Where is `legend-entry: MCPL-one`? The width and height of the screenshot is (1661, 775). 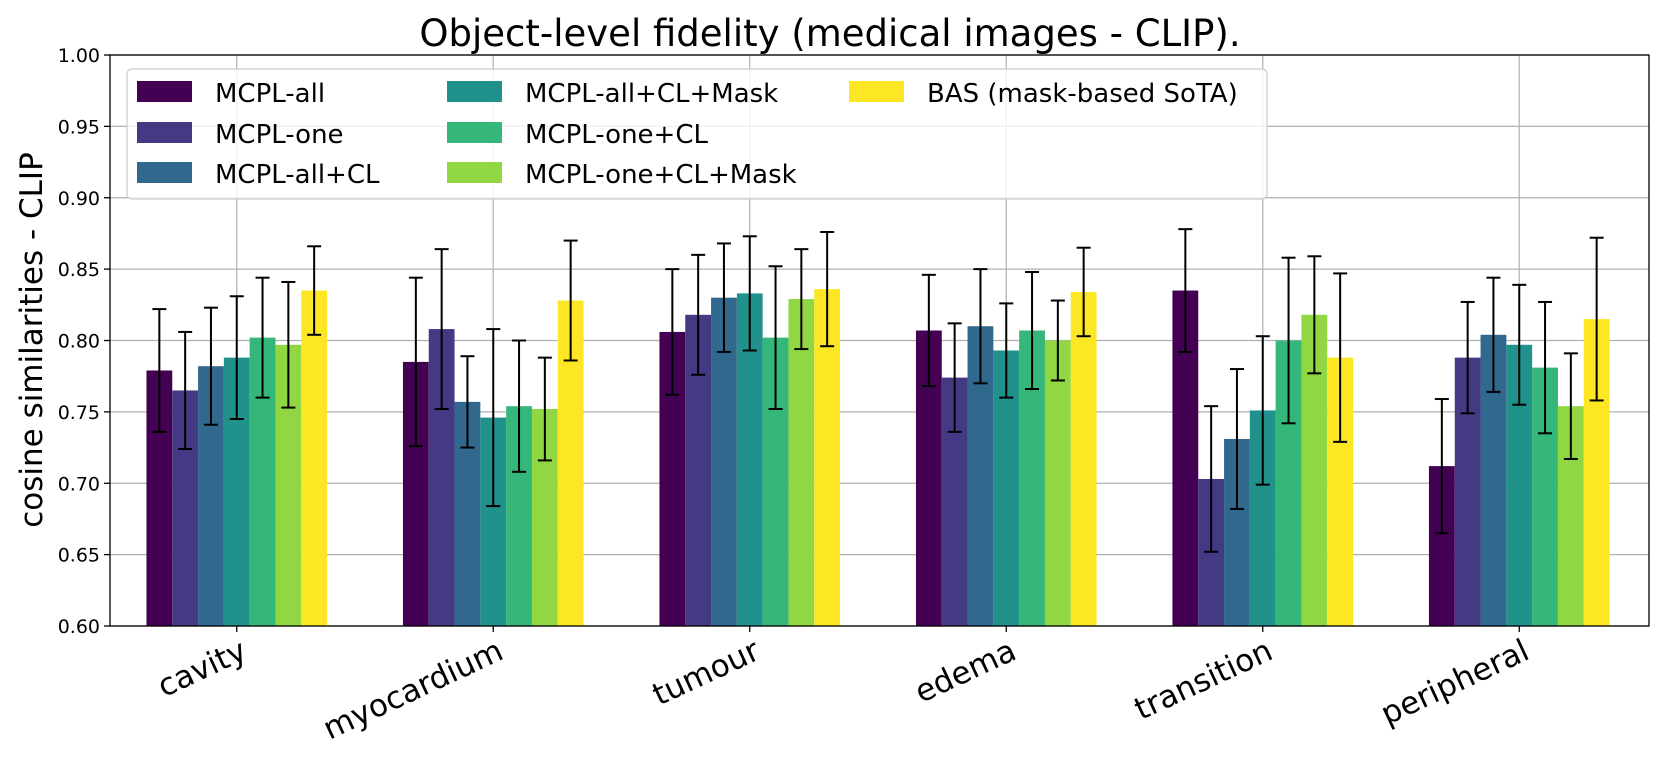 legend-entry: MCPL-one is located at coordinates (279, 135).